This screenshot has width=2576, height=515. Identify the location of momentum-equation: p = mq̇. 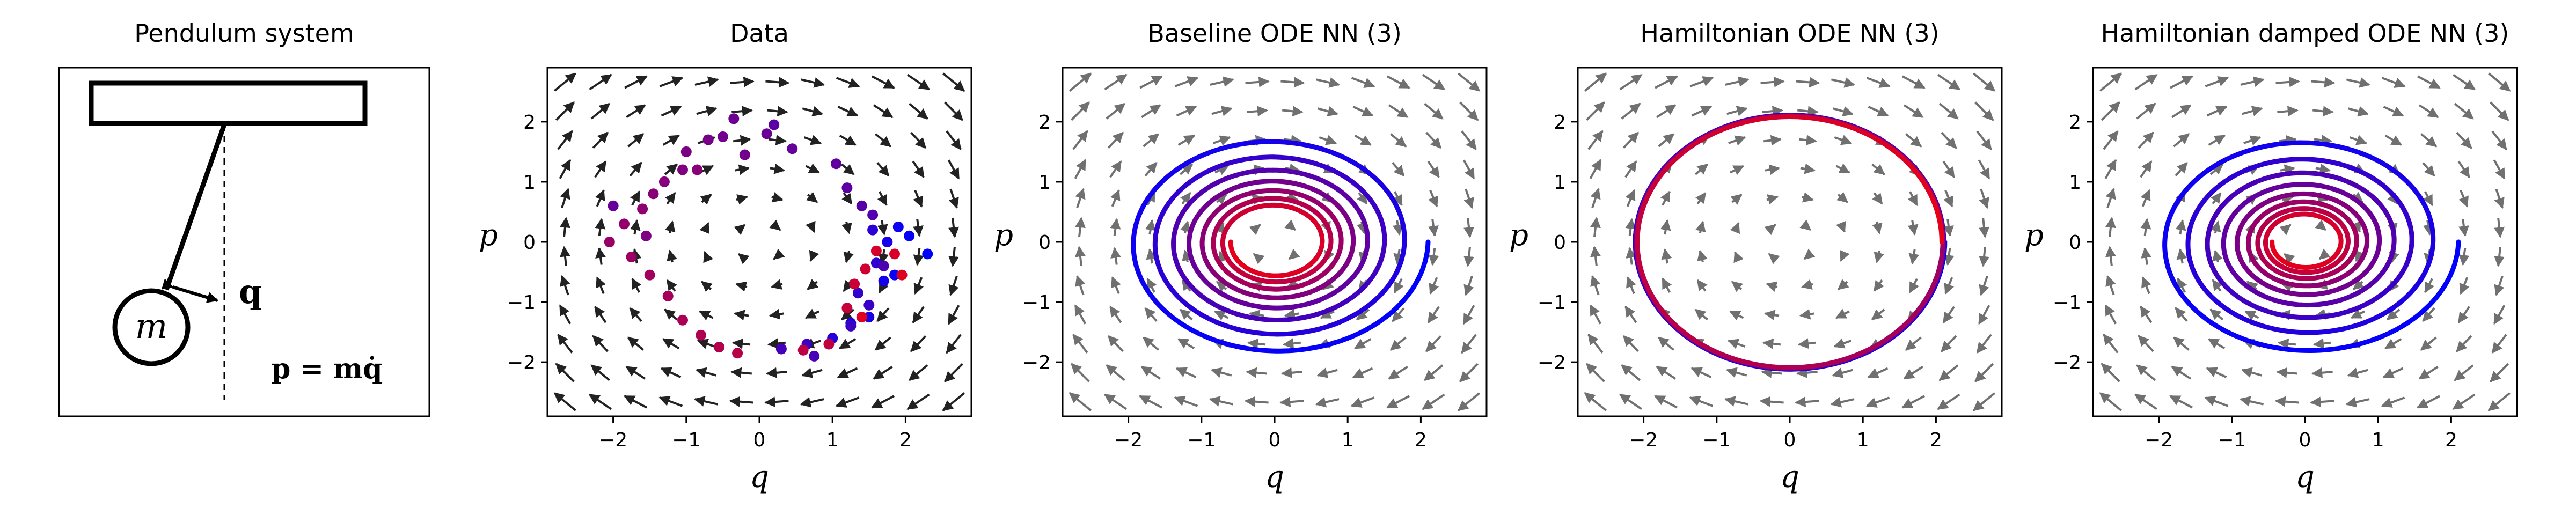
(327, 368).